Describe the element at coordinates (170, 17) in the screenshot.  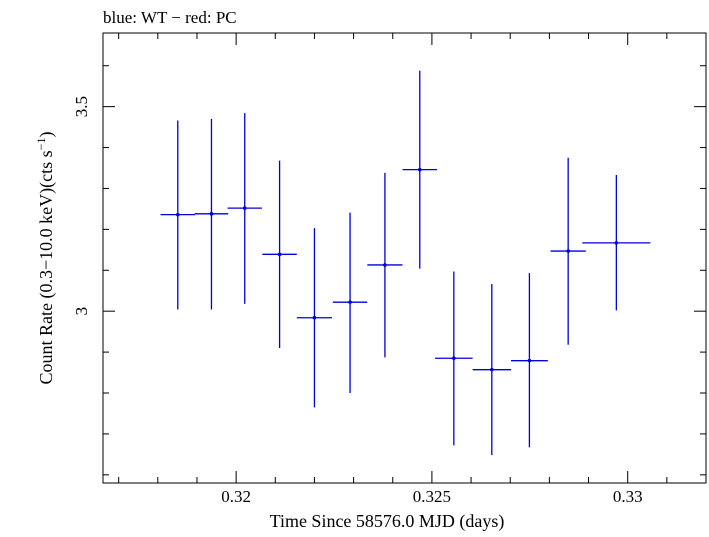
I see `chart-title: blue: WT − red: PC` at that location.